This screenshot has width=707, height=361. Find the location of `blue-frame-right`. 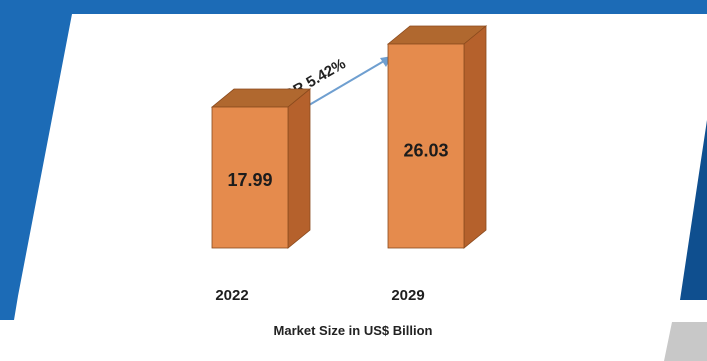

blue-frame-right is located at coordinates (693, 210).